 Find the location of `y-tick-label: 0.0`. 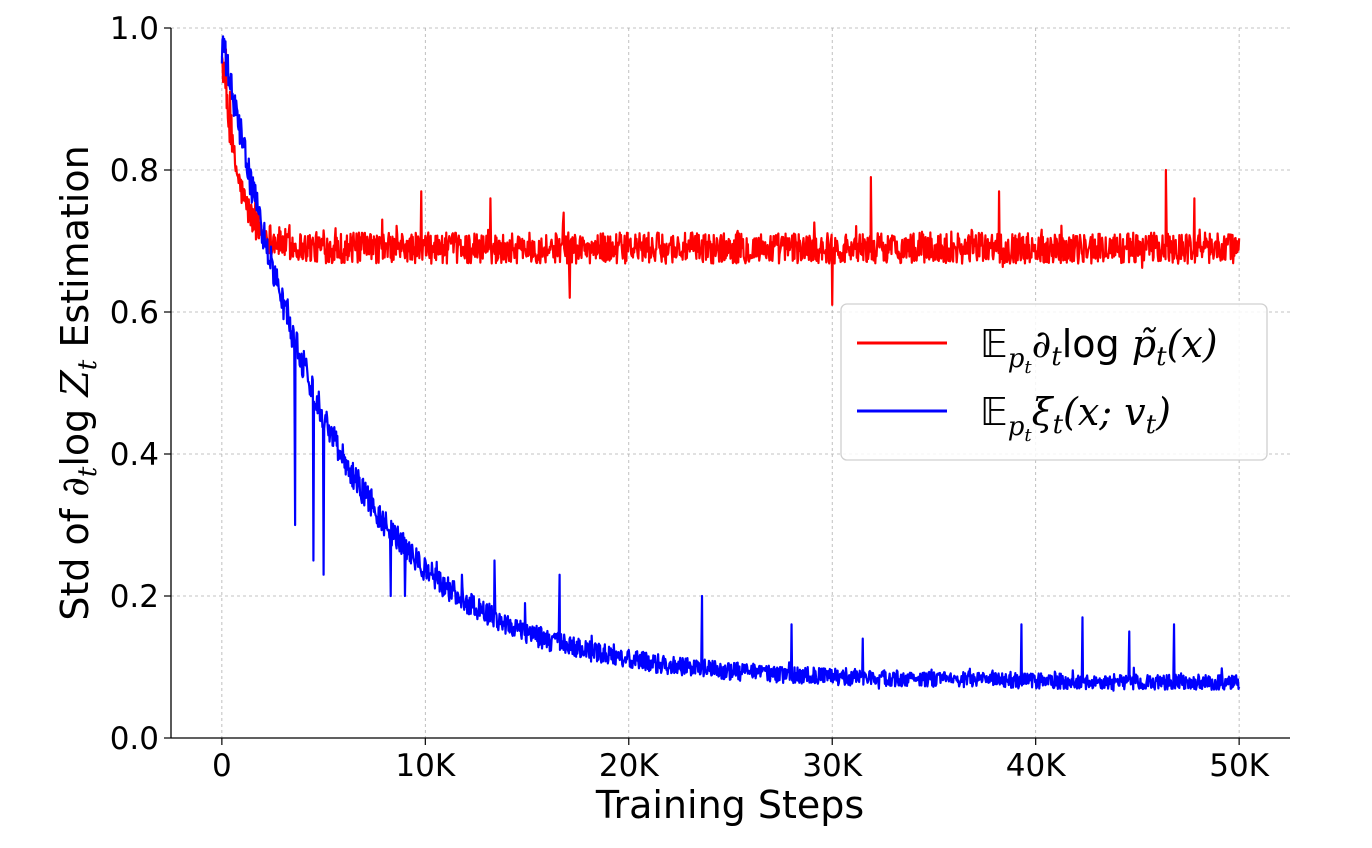

y-tick-label: 0.0 is located at coordinates (134, 739).